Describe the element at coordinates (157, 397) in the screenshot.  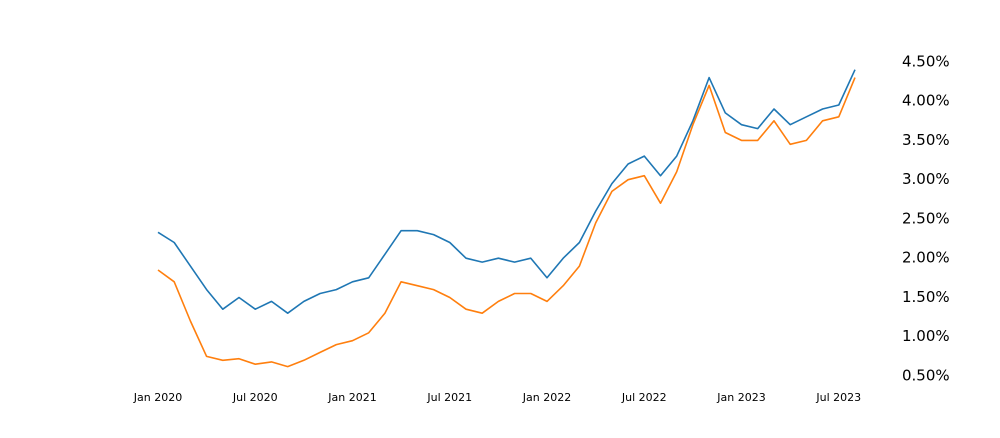
I see `x-tick-label: Jan 2020` at that location.